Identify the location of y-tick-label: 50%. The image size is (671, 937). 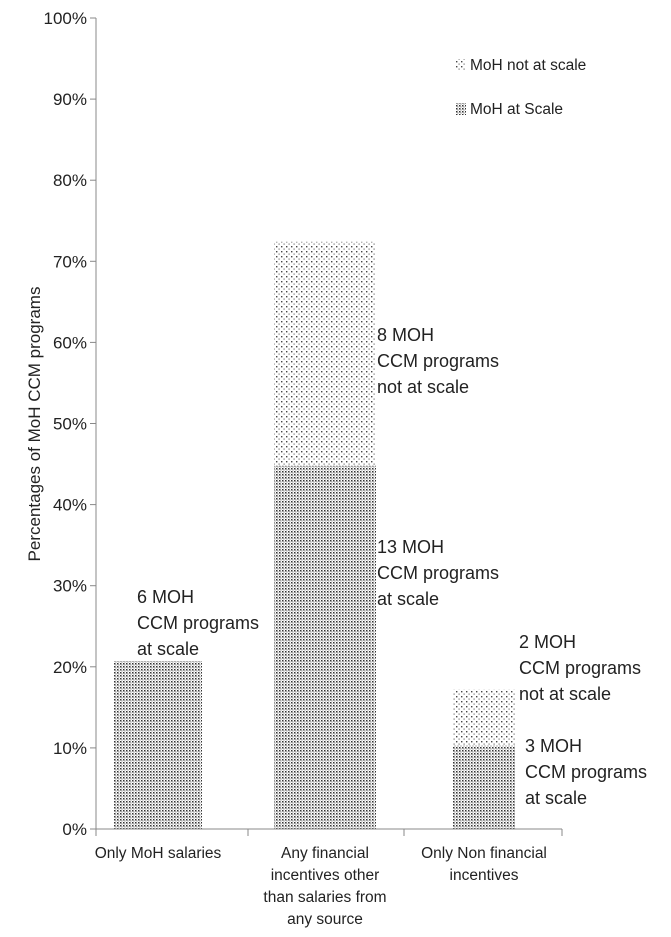
(70, 424).